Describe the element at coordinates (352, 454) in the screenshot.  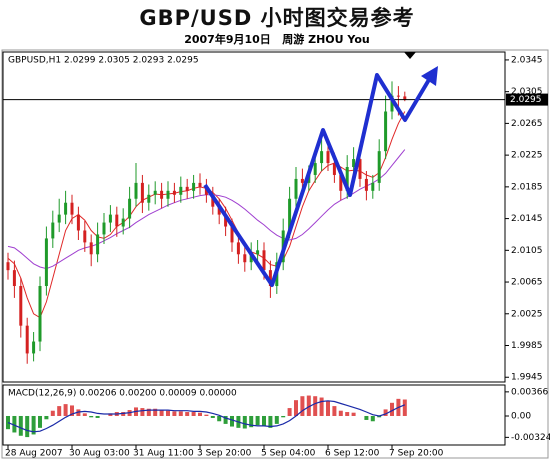
I see `x-tick-label: 6 Sep 12:00` at that location.